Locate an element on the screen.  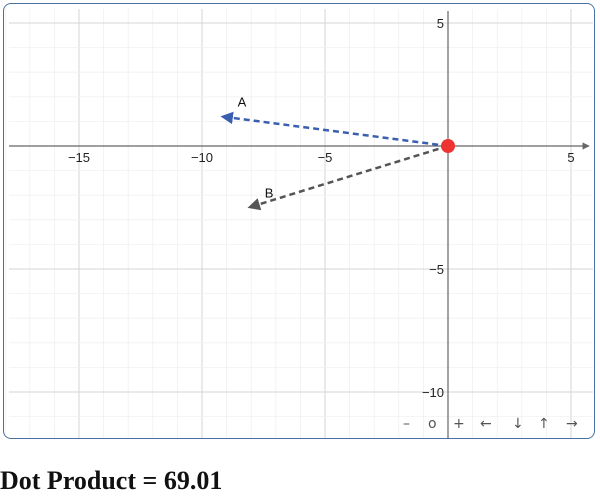
dot-product-label: Dot Product = is located at coordinates (82, 480).